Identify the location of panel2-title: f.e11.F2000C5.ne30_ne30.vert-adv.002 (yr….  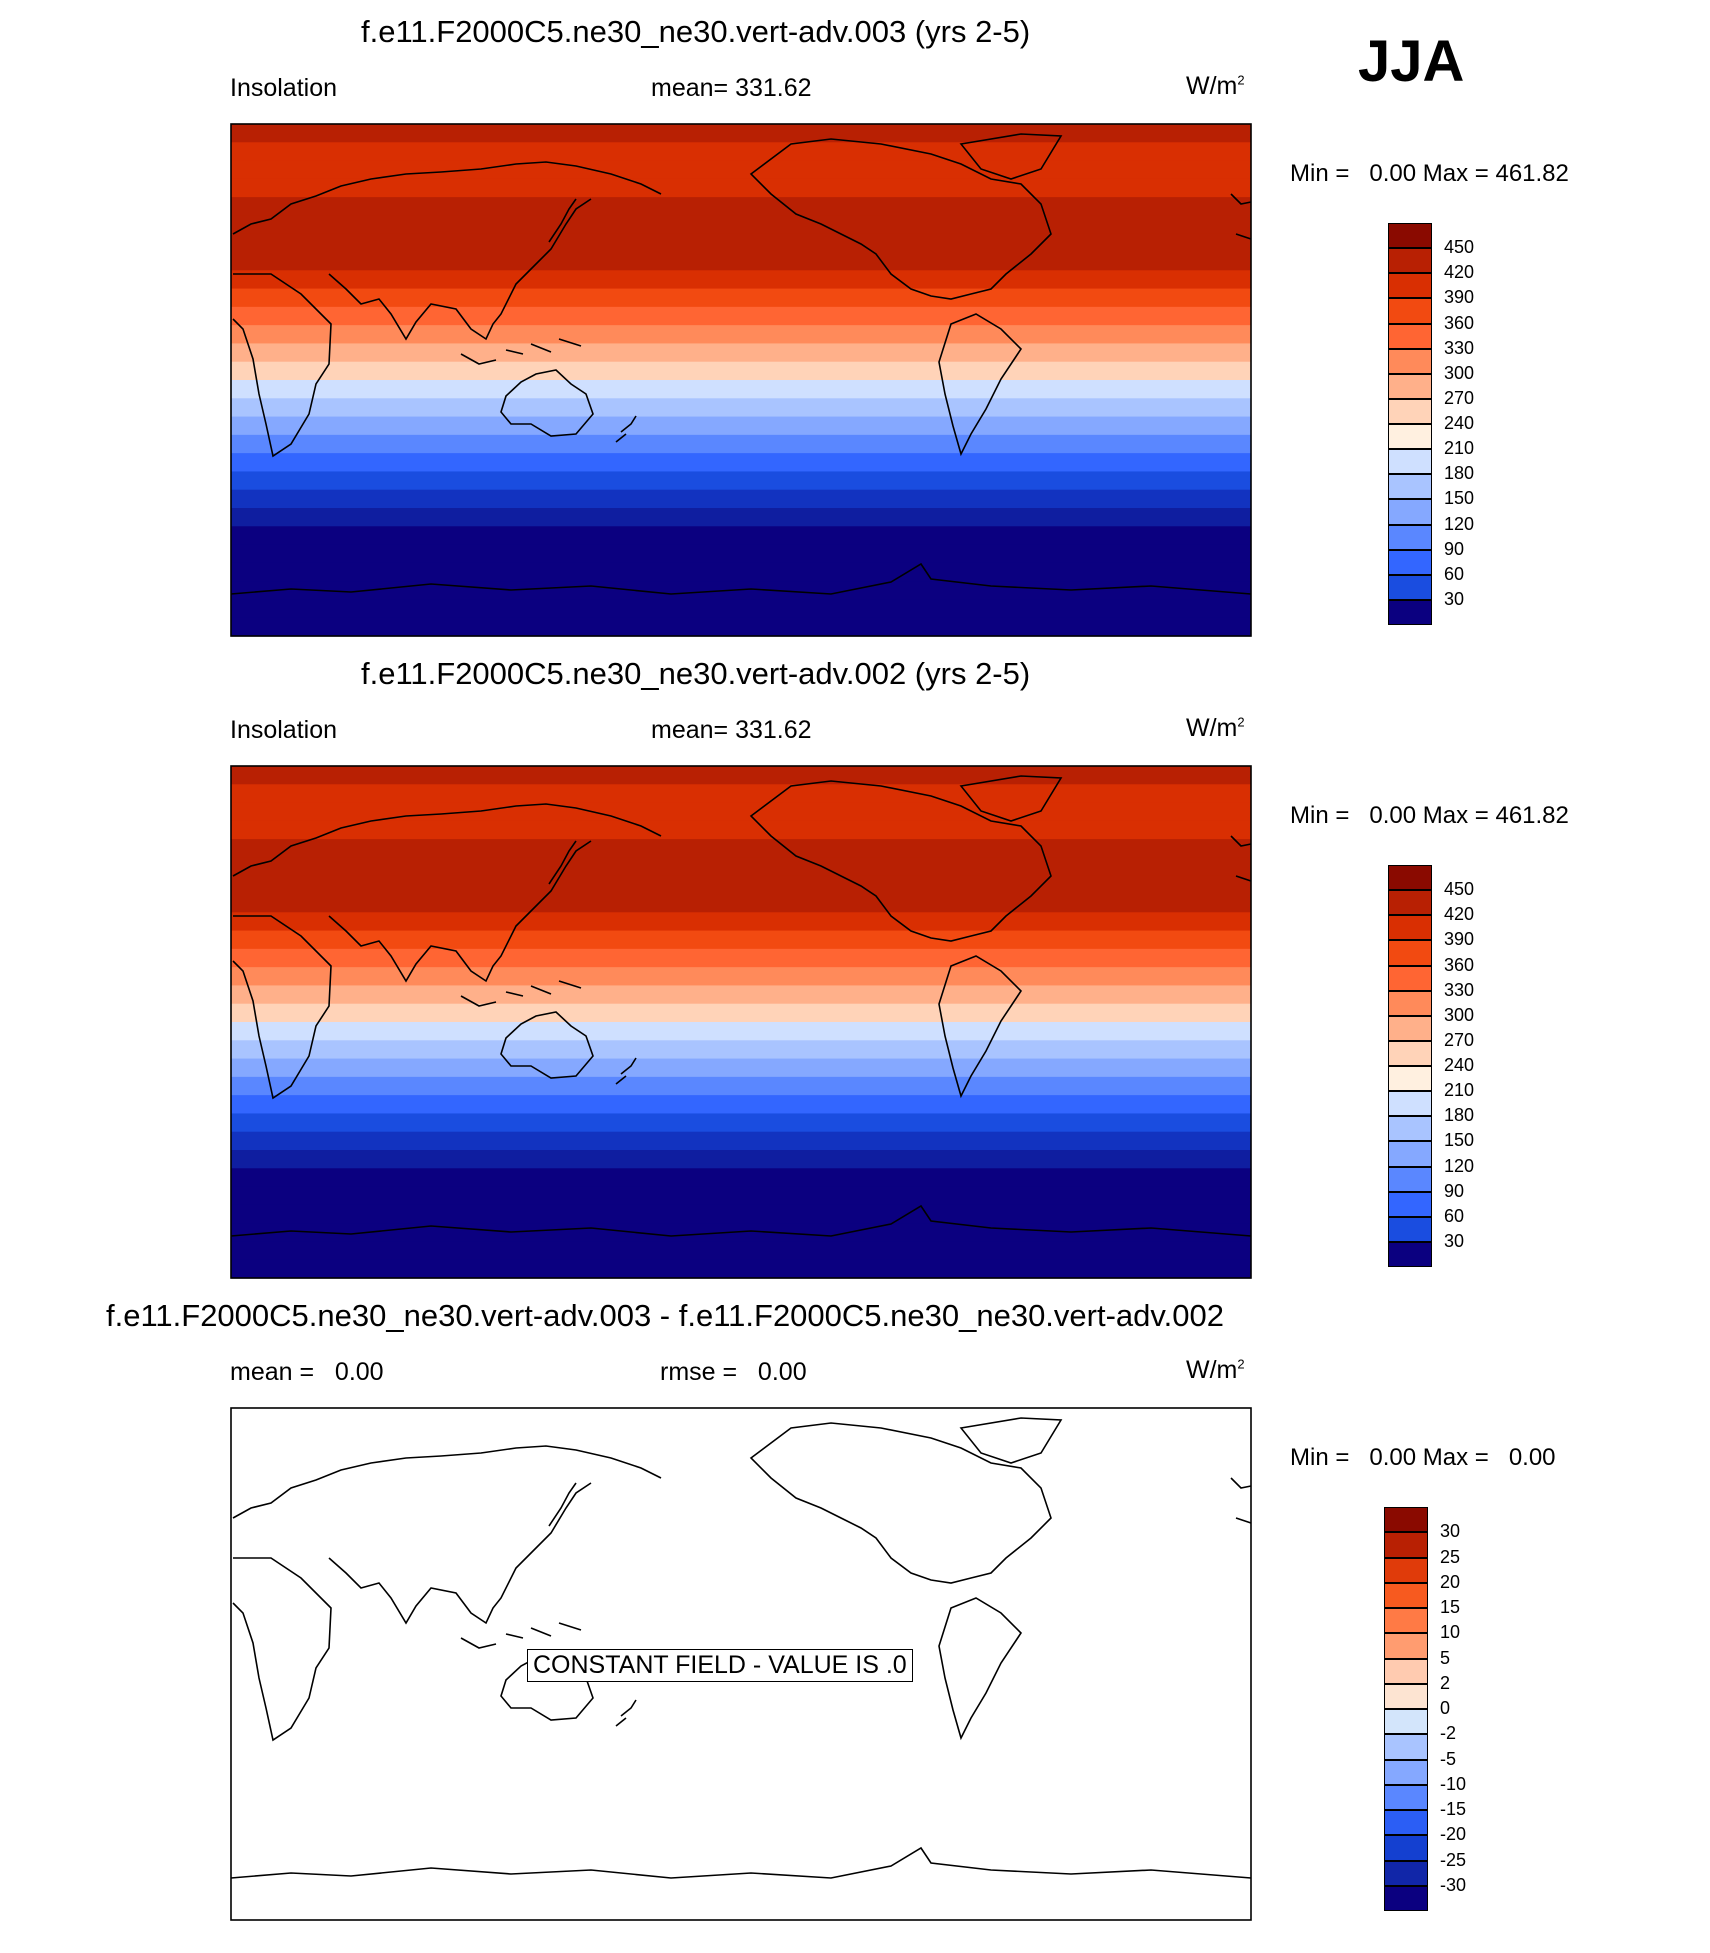
(696, 673).